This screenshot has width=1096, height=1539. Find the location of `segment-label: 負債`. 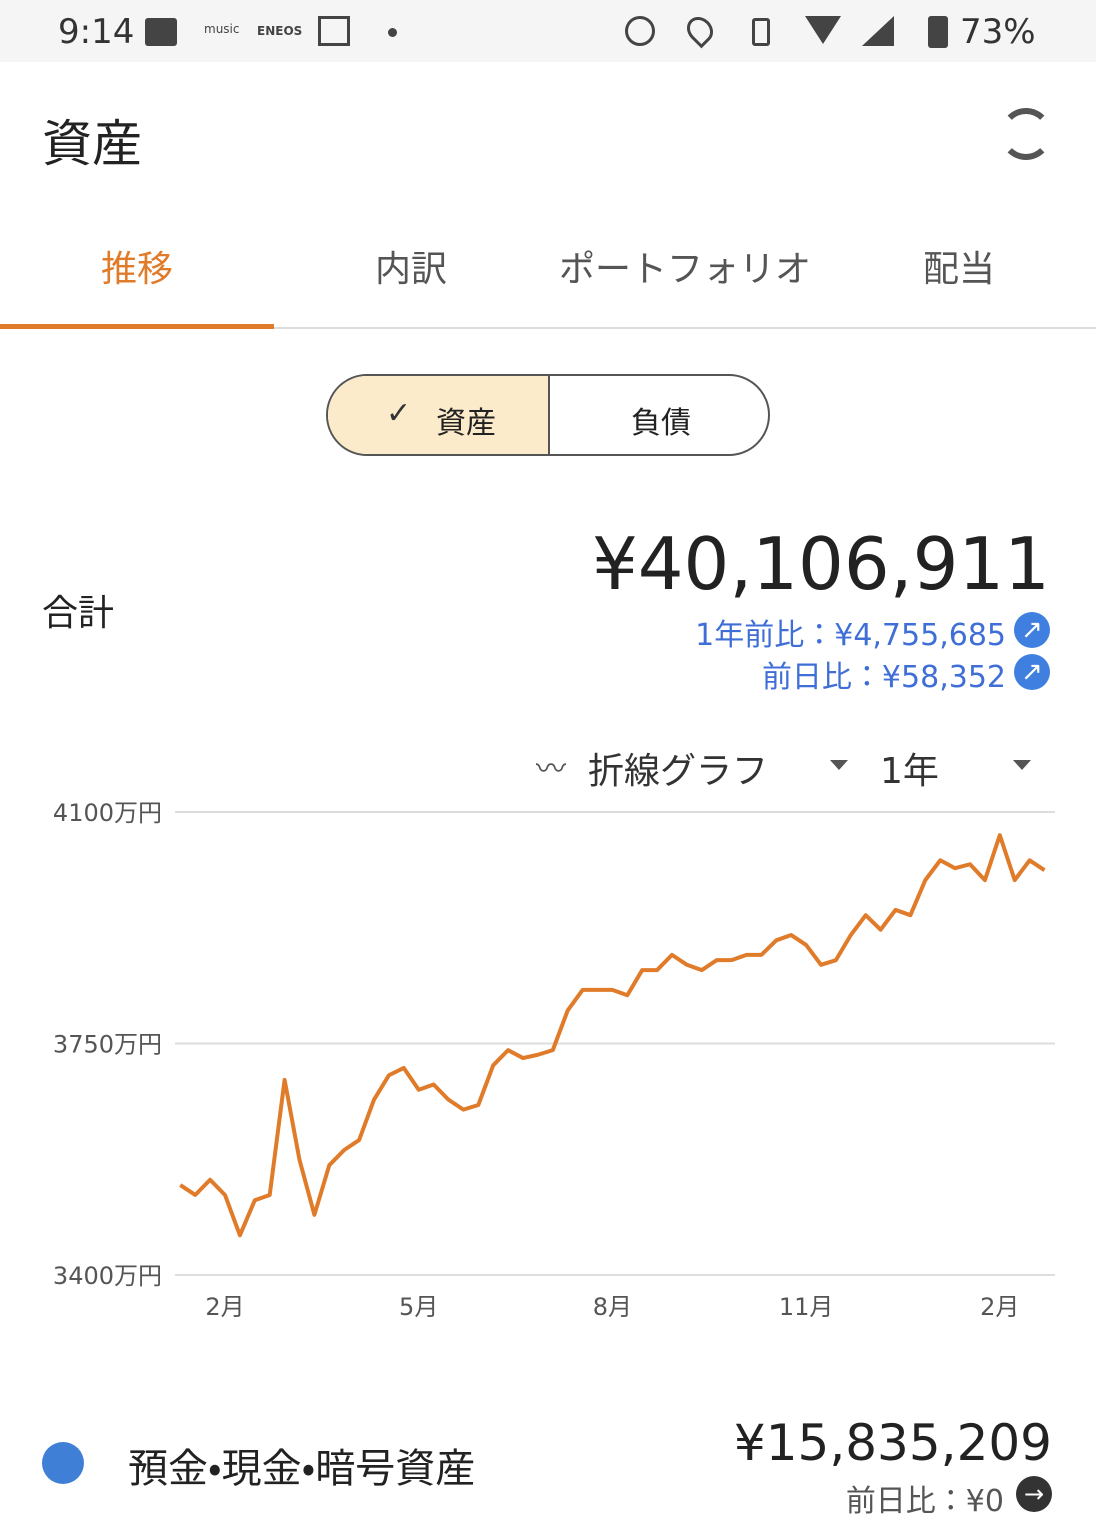

segment-label: 負債 is located at coordinates (661, 423).